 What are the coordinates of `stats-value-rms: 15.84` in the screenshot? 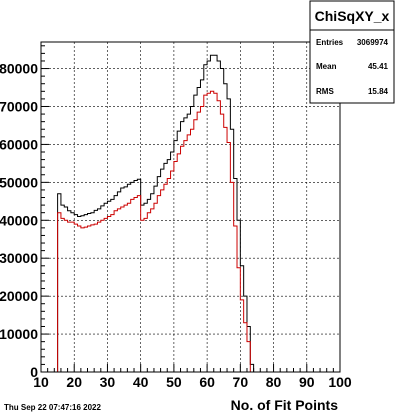 It's located at (378, 91).